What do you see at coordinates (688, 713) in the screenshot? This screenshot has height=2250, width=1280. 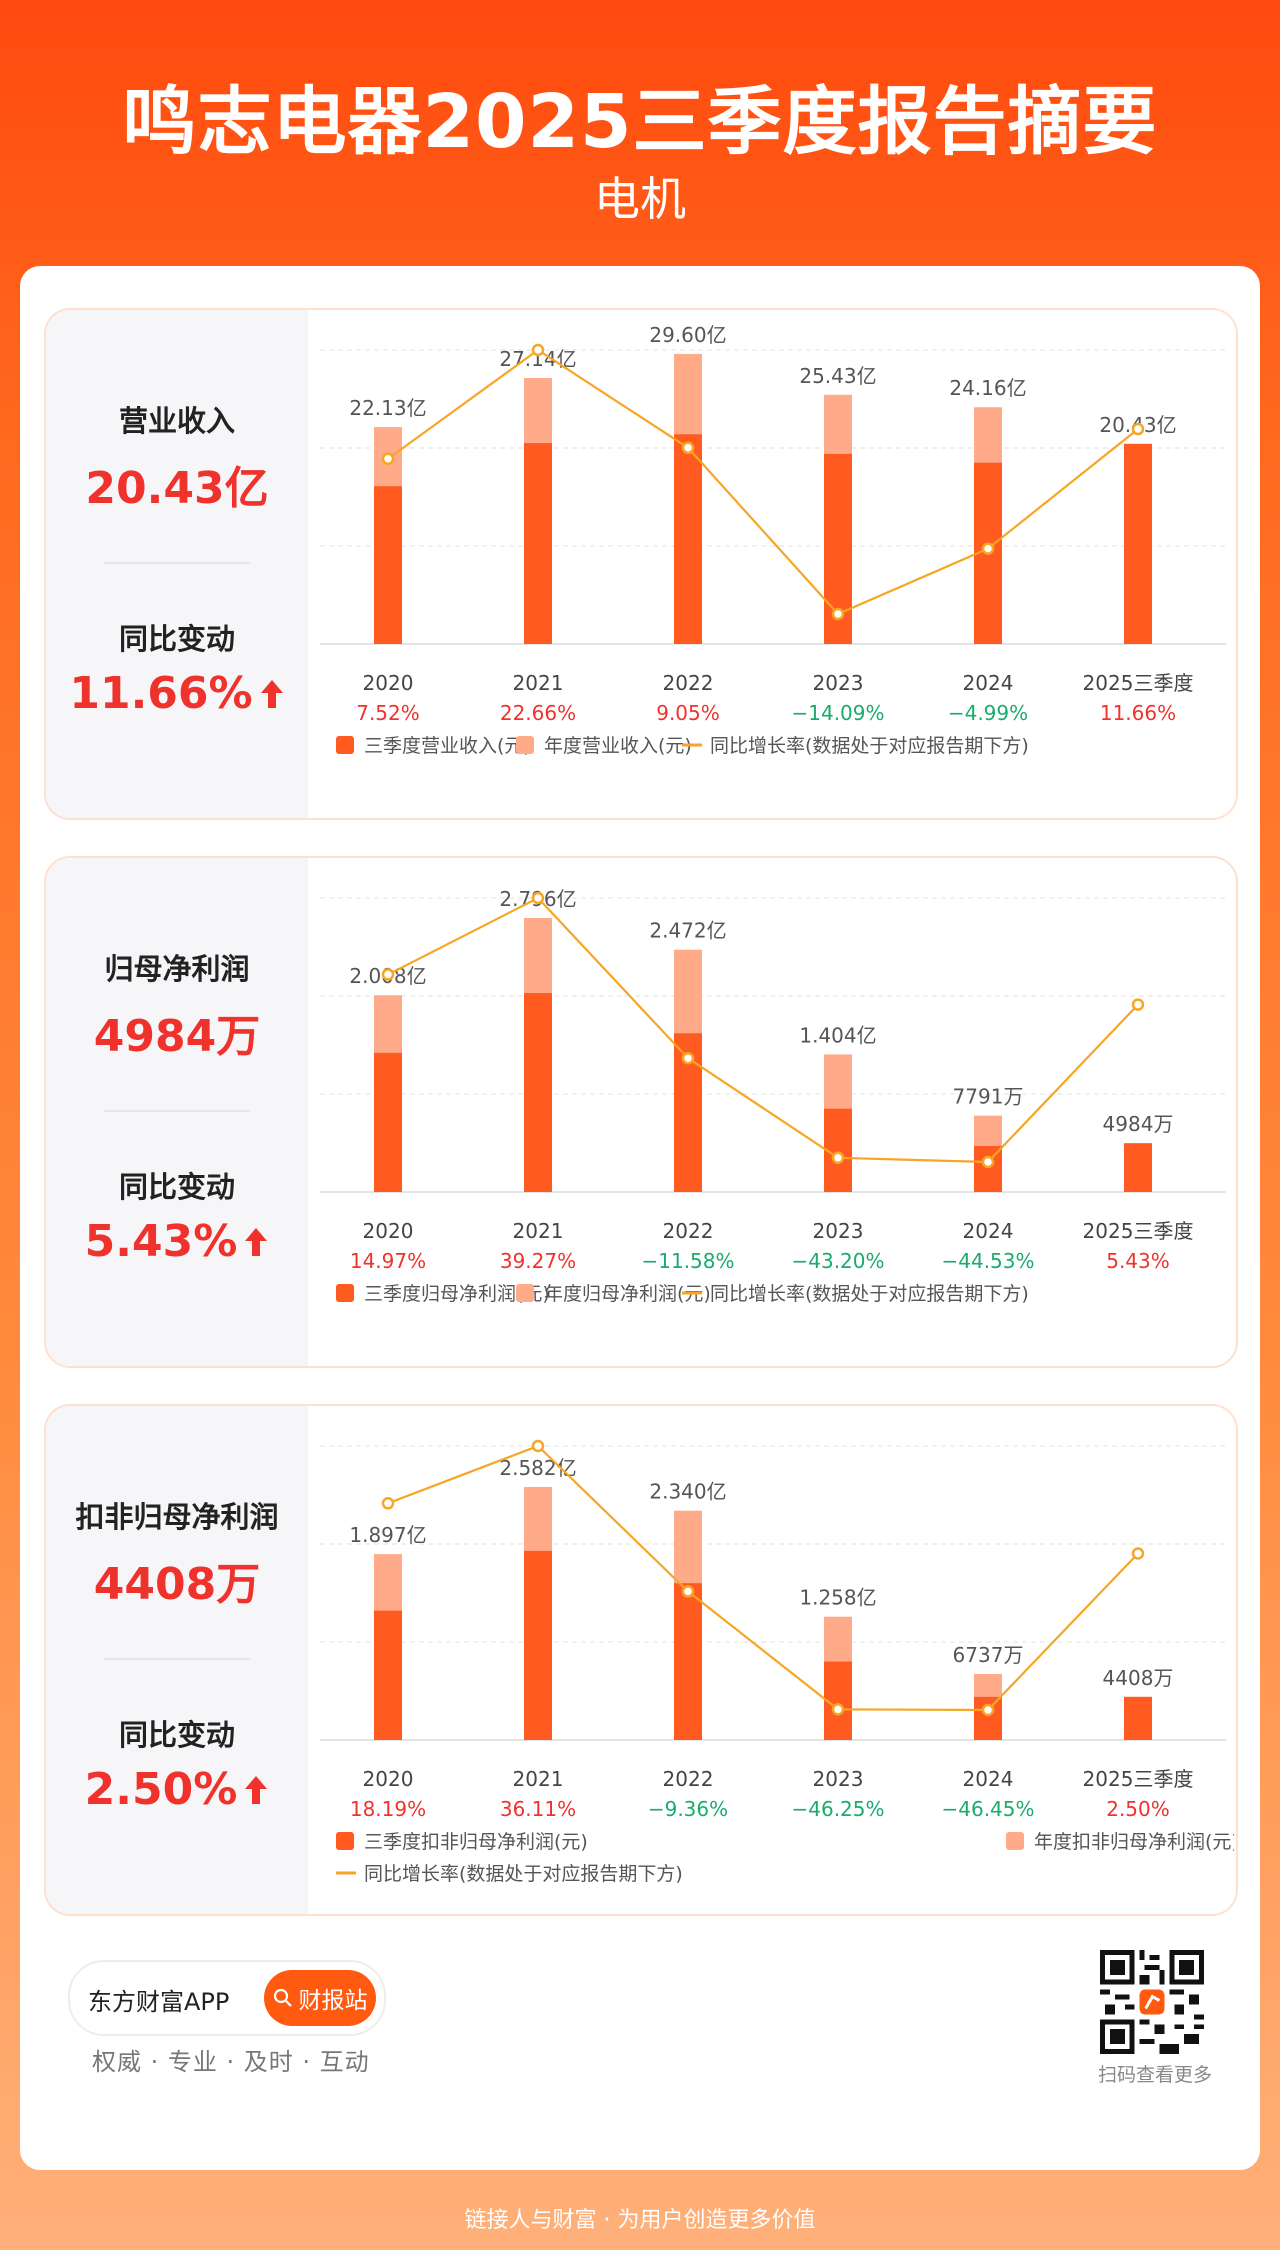 I see `growth-rate-label: 9.05%` at bounding box center [688, 713].